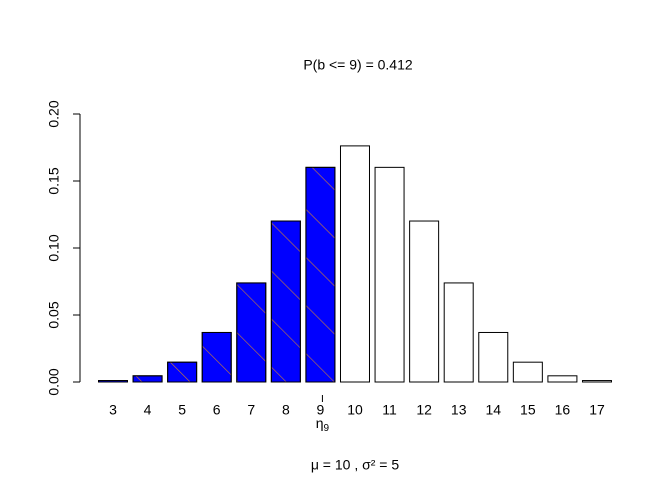 This screenshot has height=480, width=672. What do you see at coordinates (493, 410) in the screenshot?
I see `x-tick-label: 14` at bounding box center [493, 410].